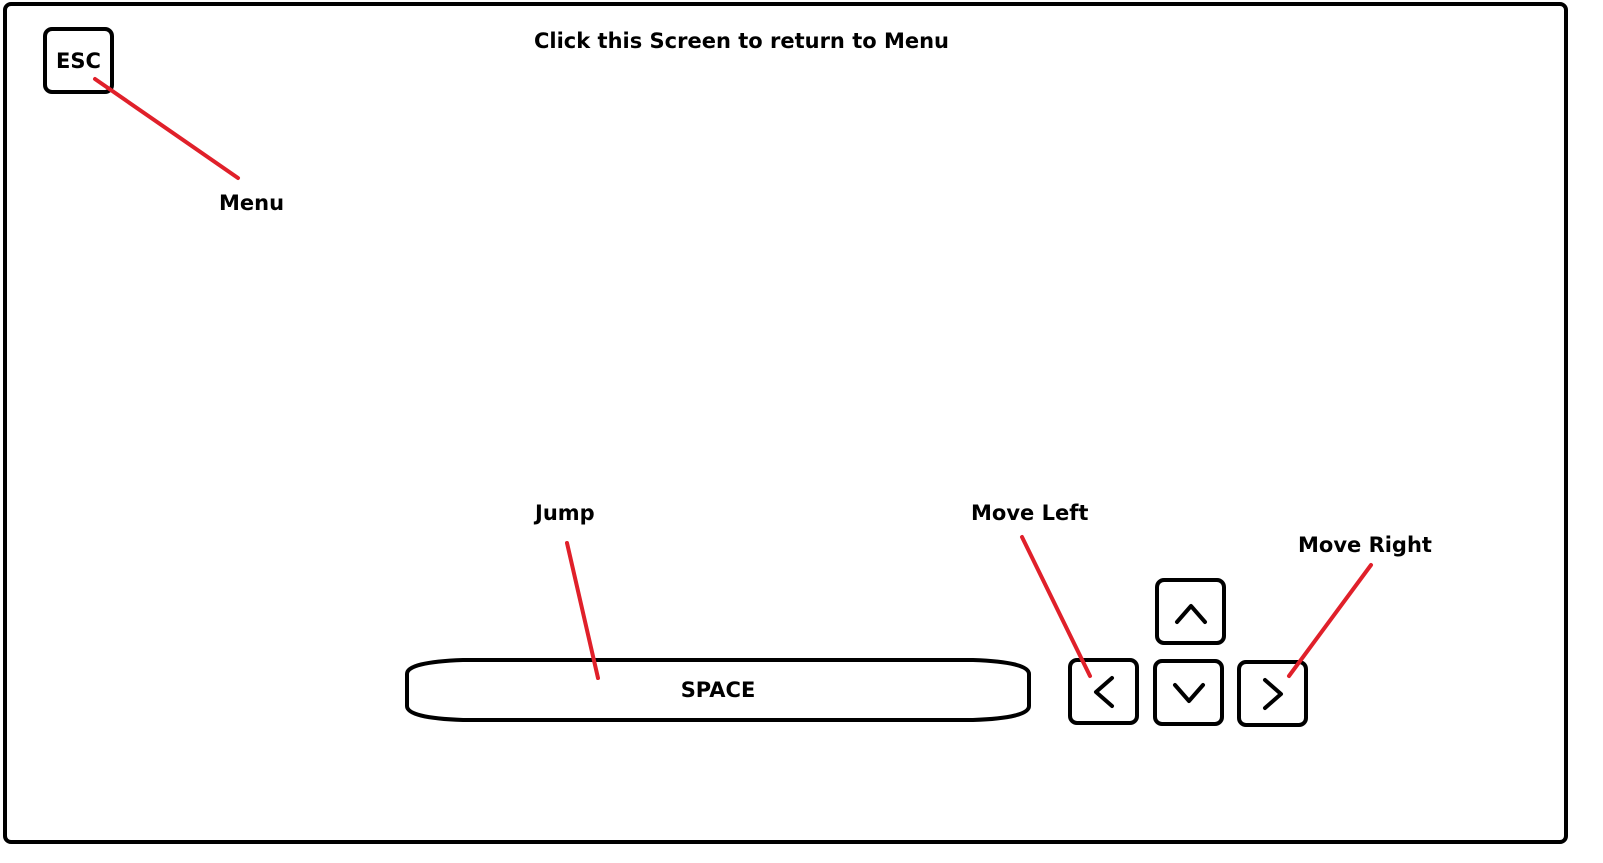  What do you see at coordinates (565, 513) in the screenshot?
I see `jump-label: Jump` at bounding box center [565, 513].